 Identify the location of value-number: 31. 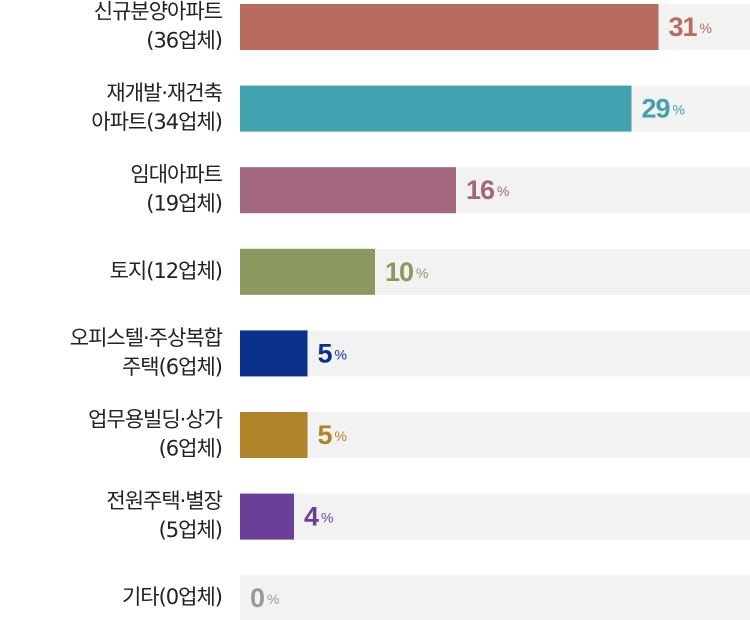
(683, 27).